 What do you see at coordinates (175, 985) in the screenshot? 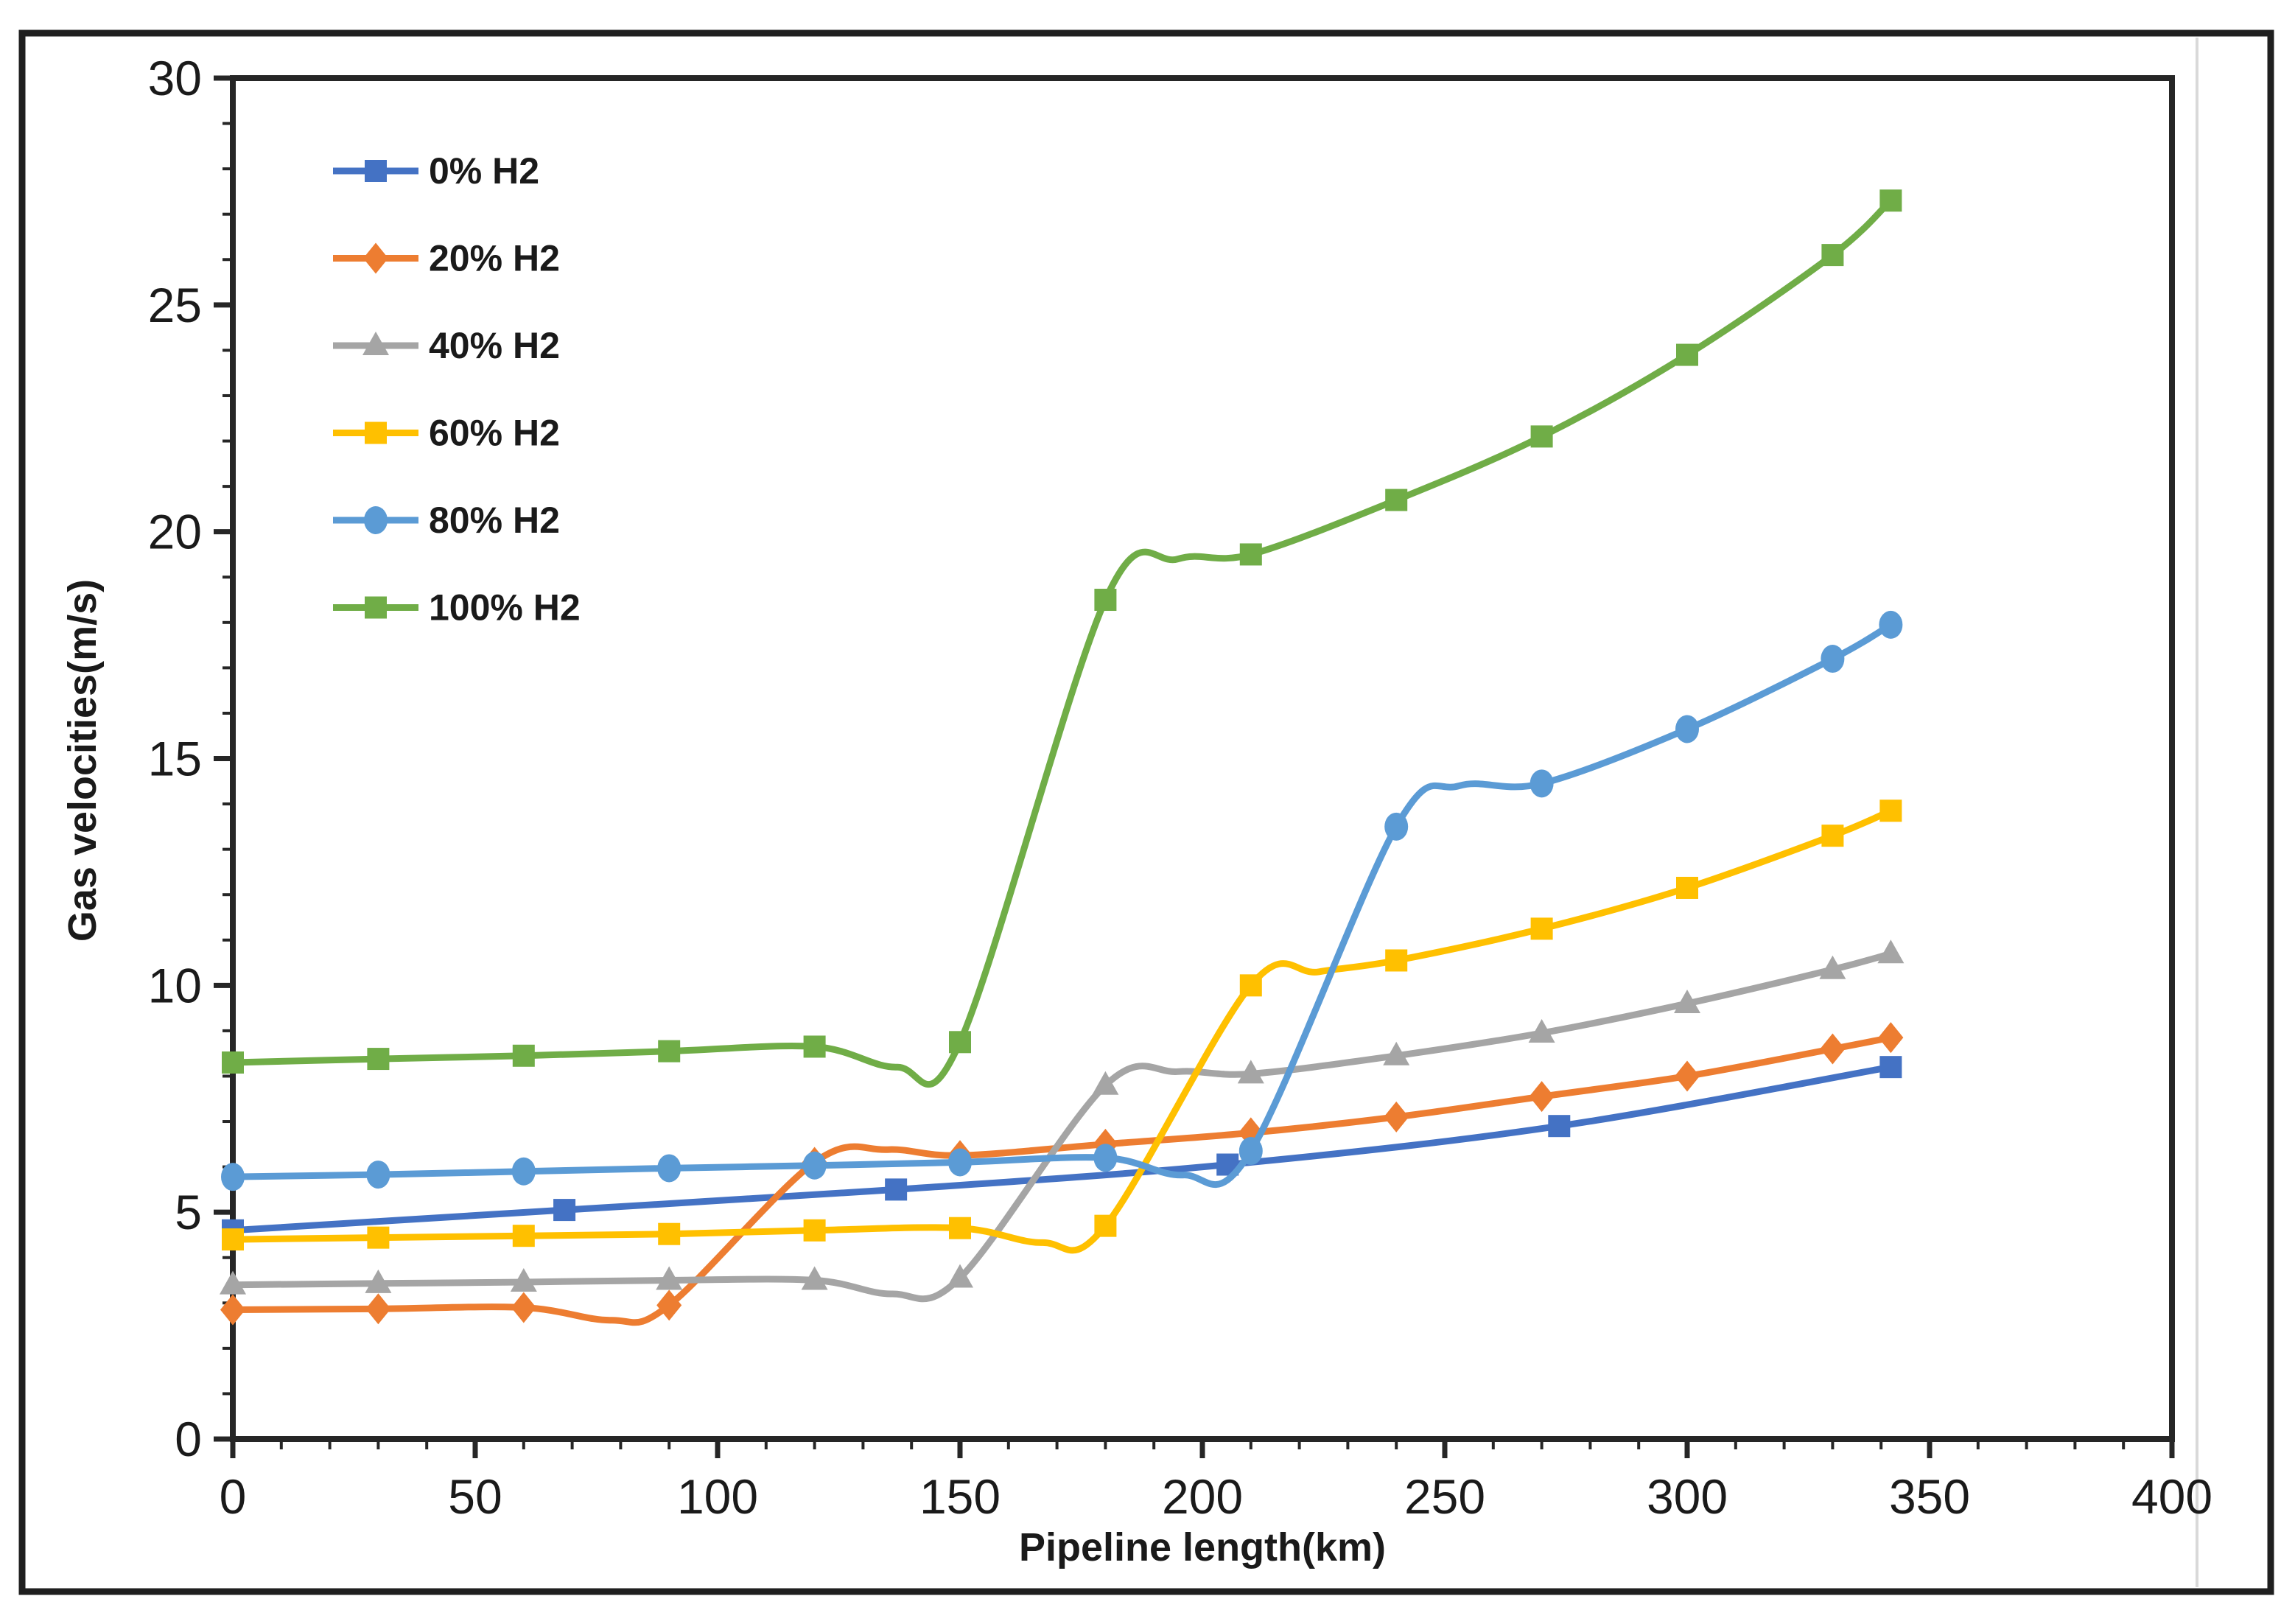
I see `y-tick-label: 10` at bounding box center [175, 985].